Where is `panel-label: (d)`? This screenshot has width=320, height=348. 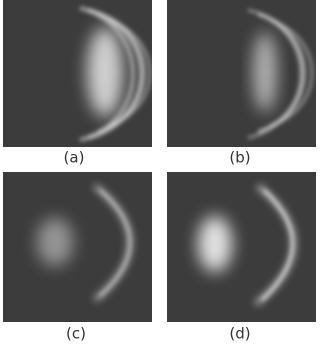
panel-label: (d) is located at coordinates (239, 334).